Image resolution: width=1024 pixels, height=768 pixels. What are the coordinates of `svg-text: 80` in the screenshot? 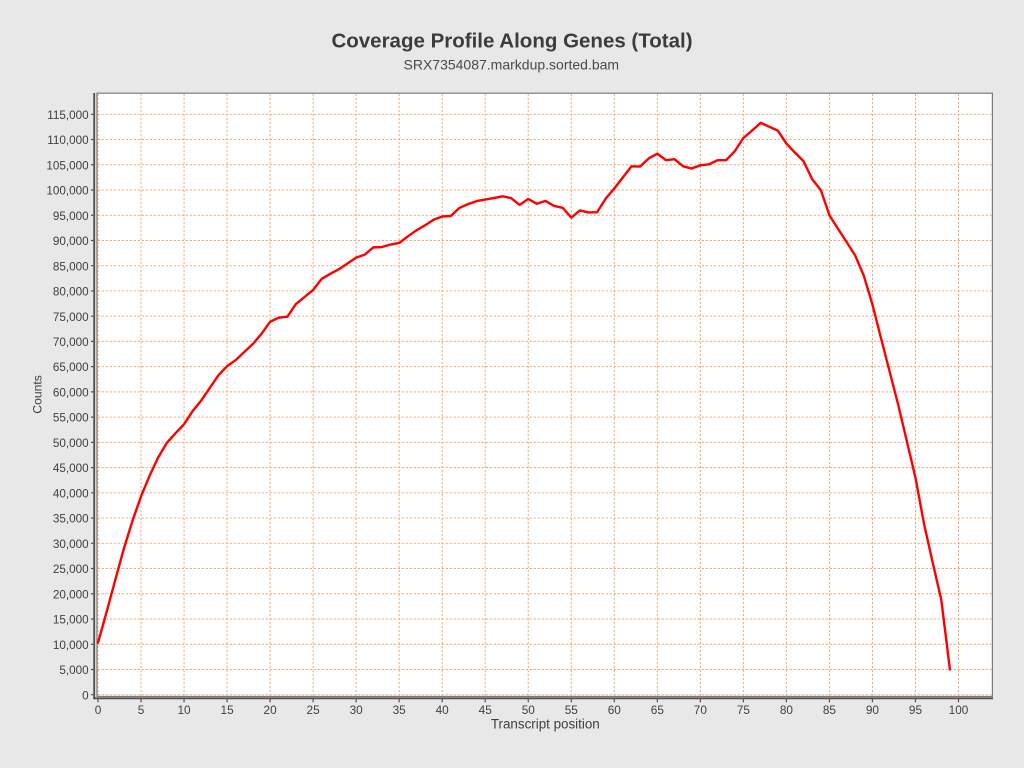 It's located at (787, 710).